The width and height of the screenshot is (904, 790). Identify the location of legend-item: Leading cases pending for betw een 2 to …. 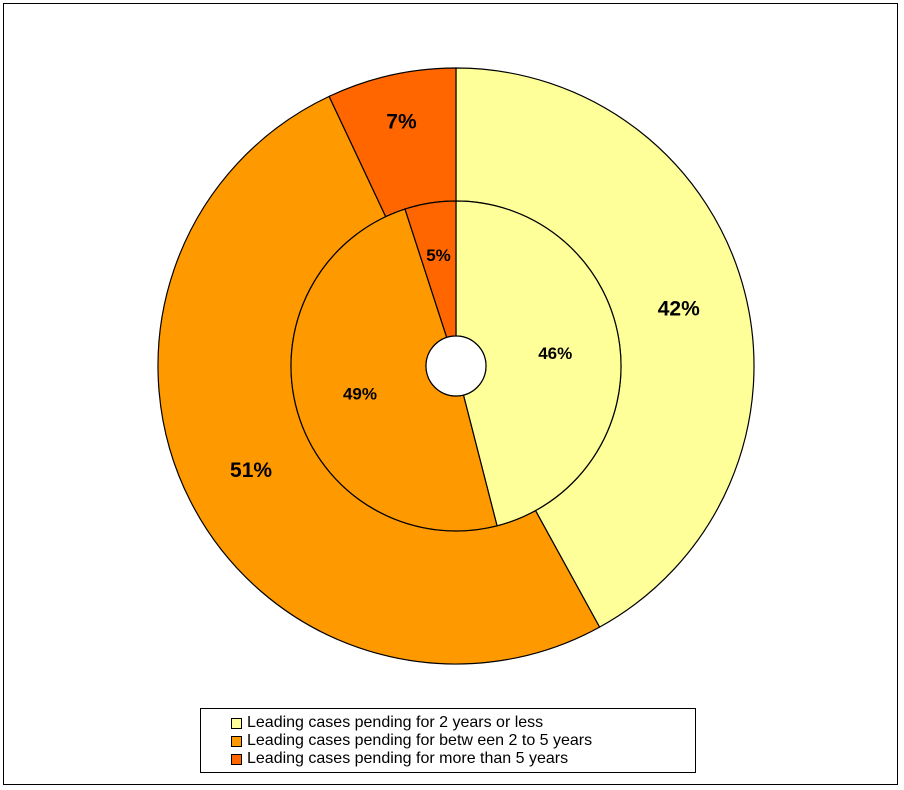
(463, 741).